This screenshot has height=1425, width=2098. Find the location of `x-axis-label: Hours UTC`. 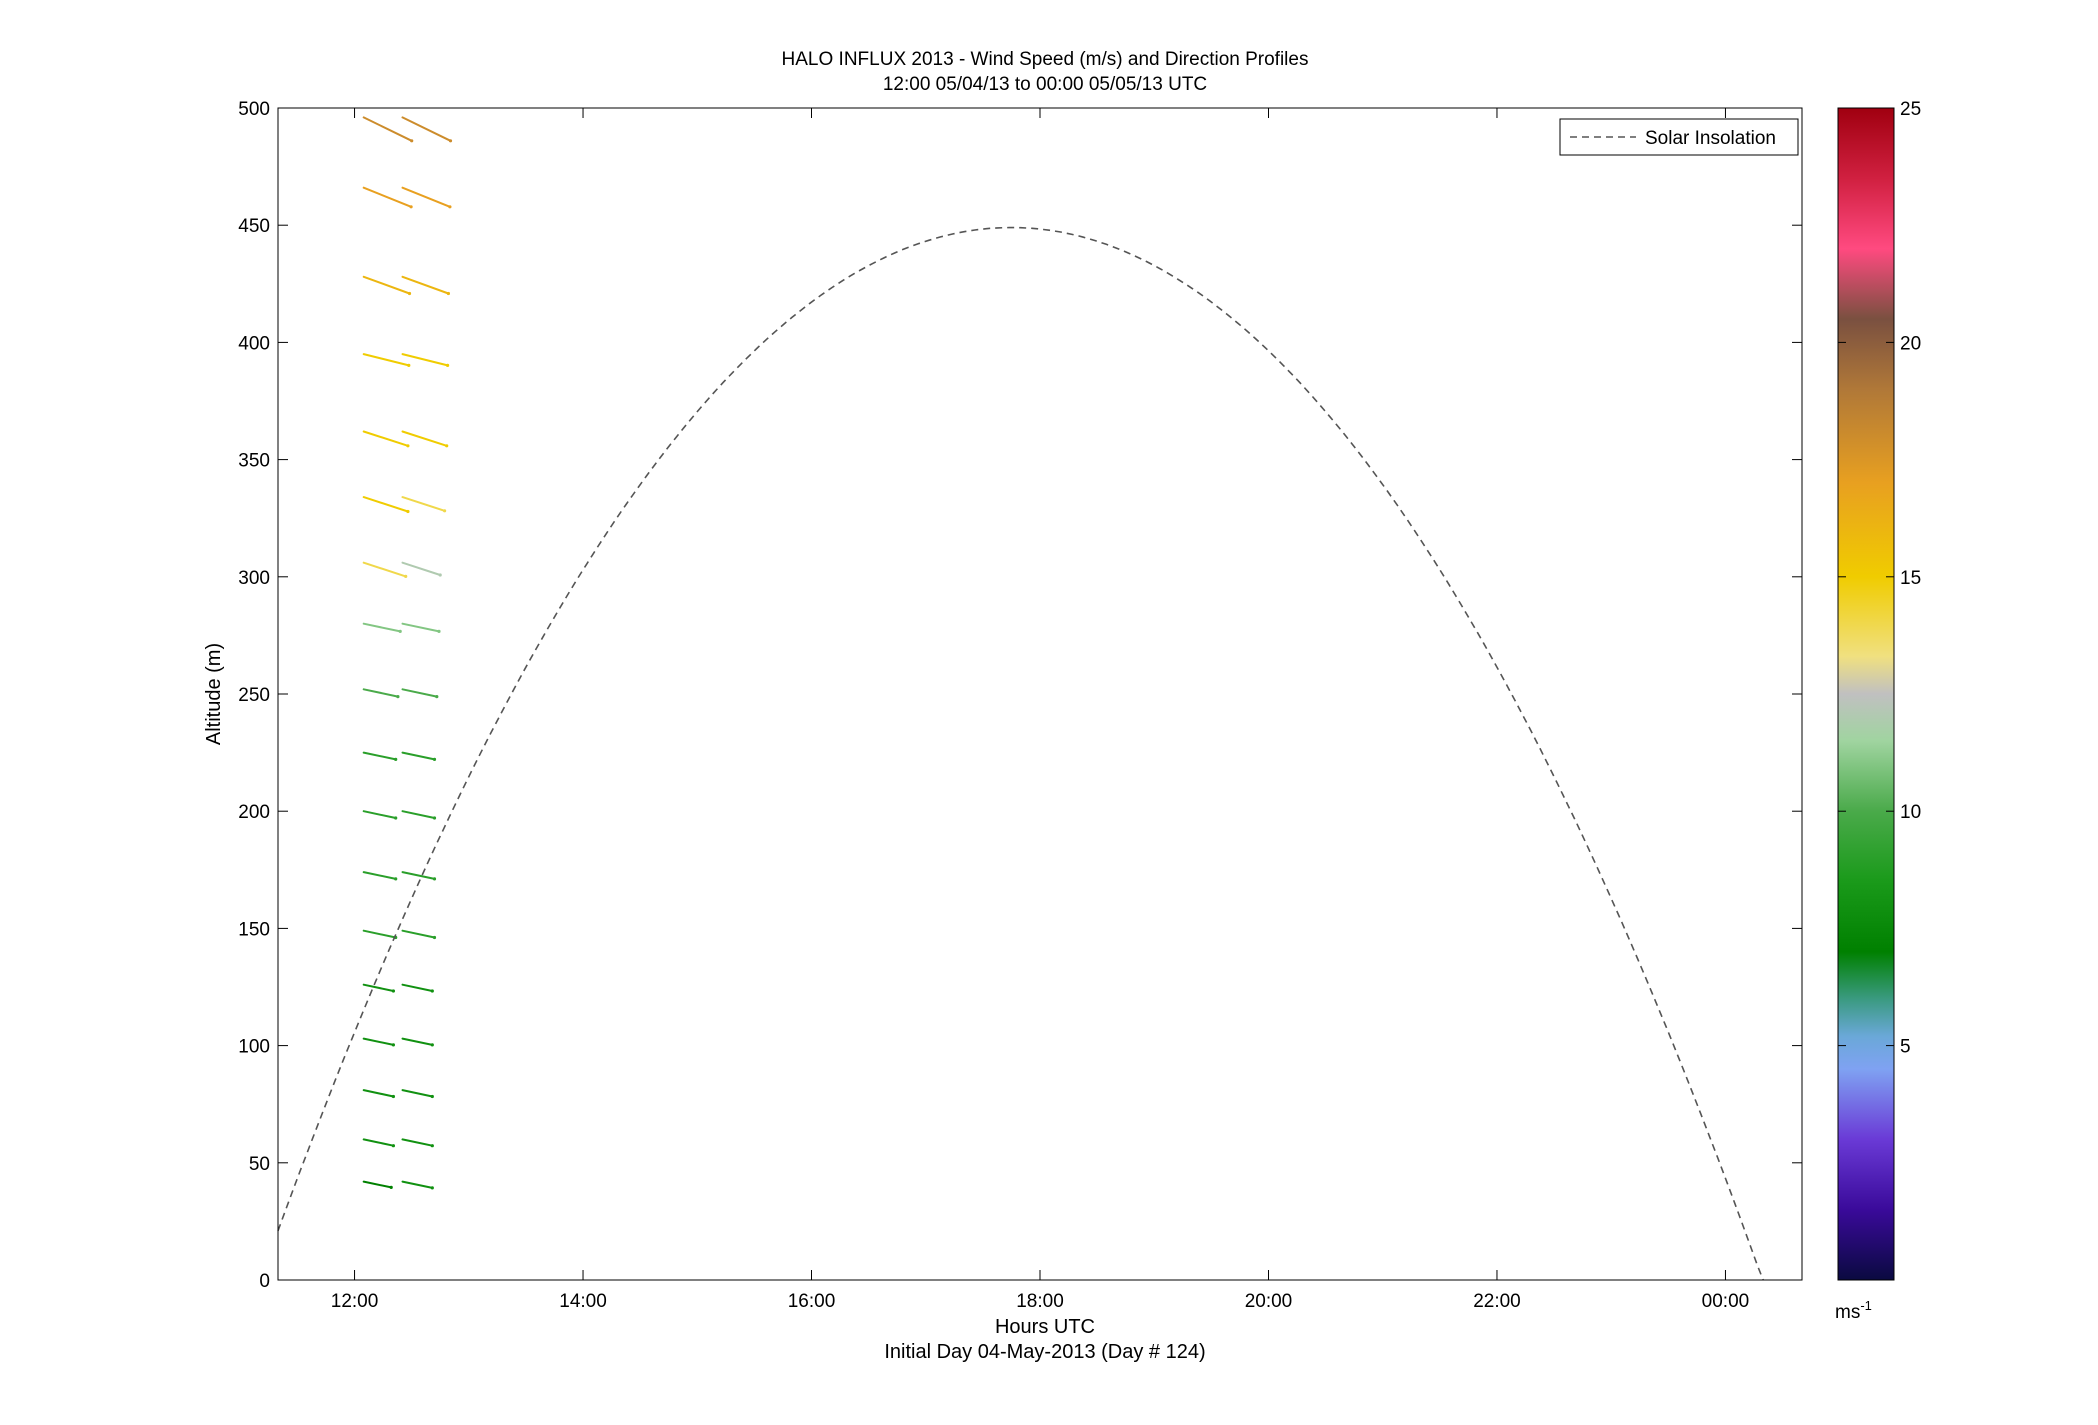

x-axis-label: Hours UTC is located at coordinates (1045, 1327).